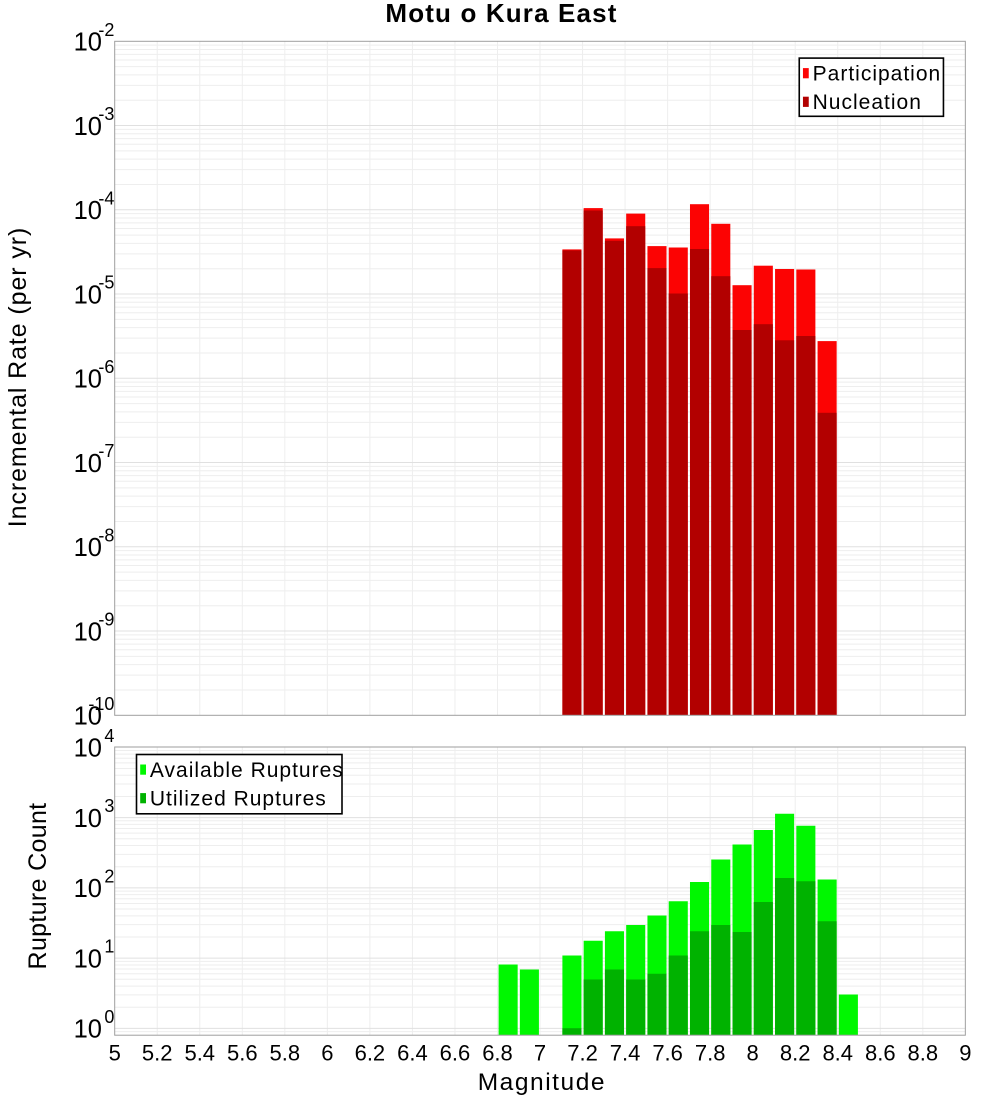 This screenshot has height=1100, width=1000. What do you see at coordinates (867, 102) in the screenshot?
I see `svg-text: Nucleation` at bounding box center [867, 102].